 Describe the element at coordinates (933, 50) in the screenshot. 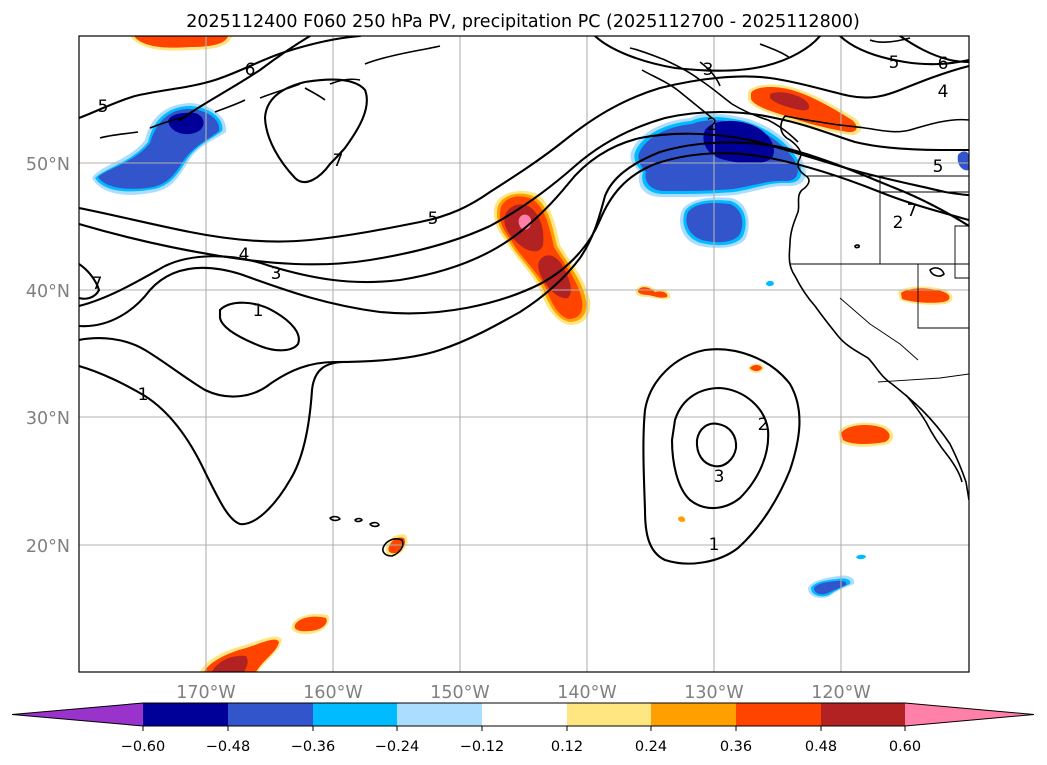

I see `pv-contour-6-northeast` at that location.